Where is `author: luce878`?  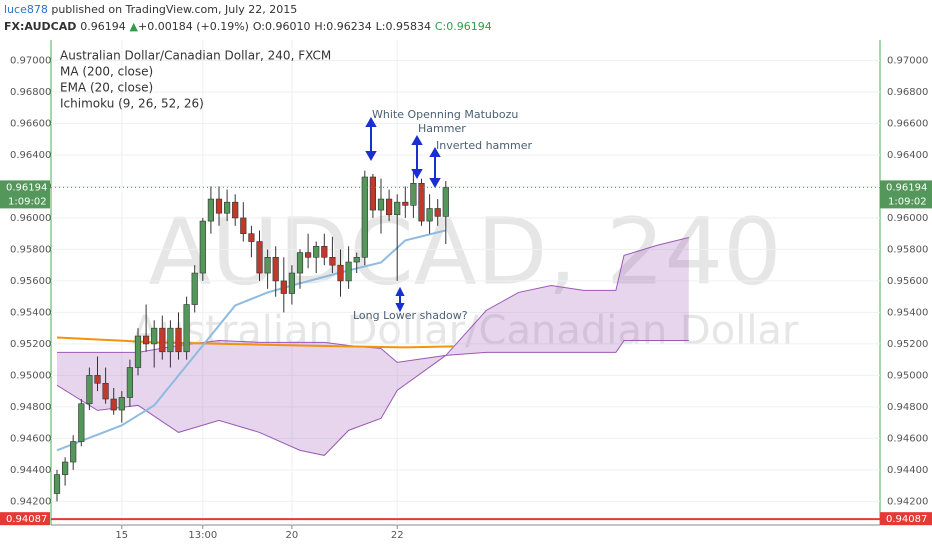
author: luce878 is located at coordinates (26, 9).